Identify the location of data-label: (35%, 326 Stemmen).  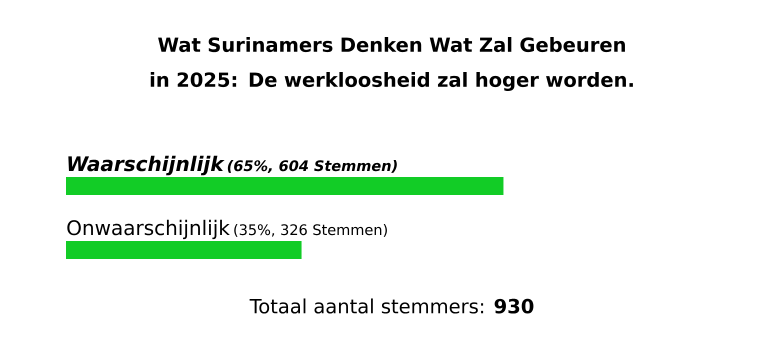
(310, 230).